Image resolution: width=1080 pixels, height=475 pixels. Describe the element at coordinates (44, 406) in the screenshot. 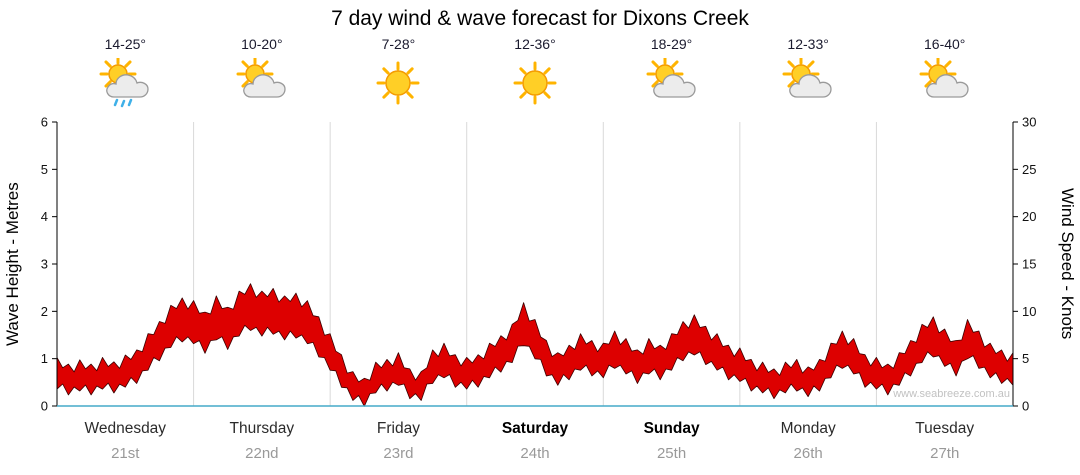

I see `left-tick-label: 0` at that location.